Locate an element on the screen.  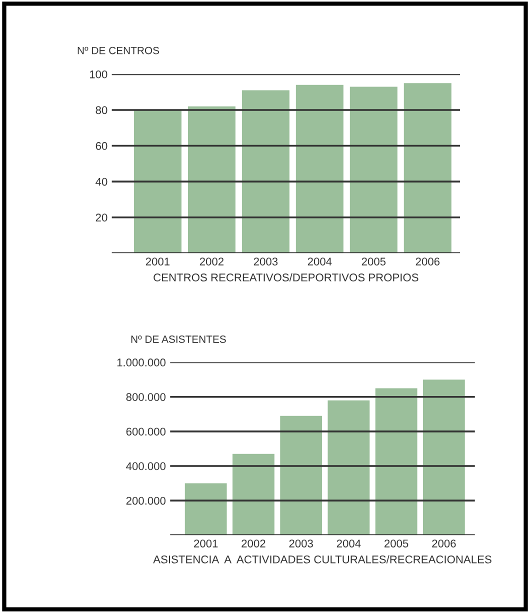
y-axis-title: Nº DE ASISTENTES is located at coordinates (178, 339).